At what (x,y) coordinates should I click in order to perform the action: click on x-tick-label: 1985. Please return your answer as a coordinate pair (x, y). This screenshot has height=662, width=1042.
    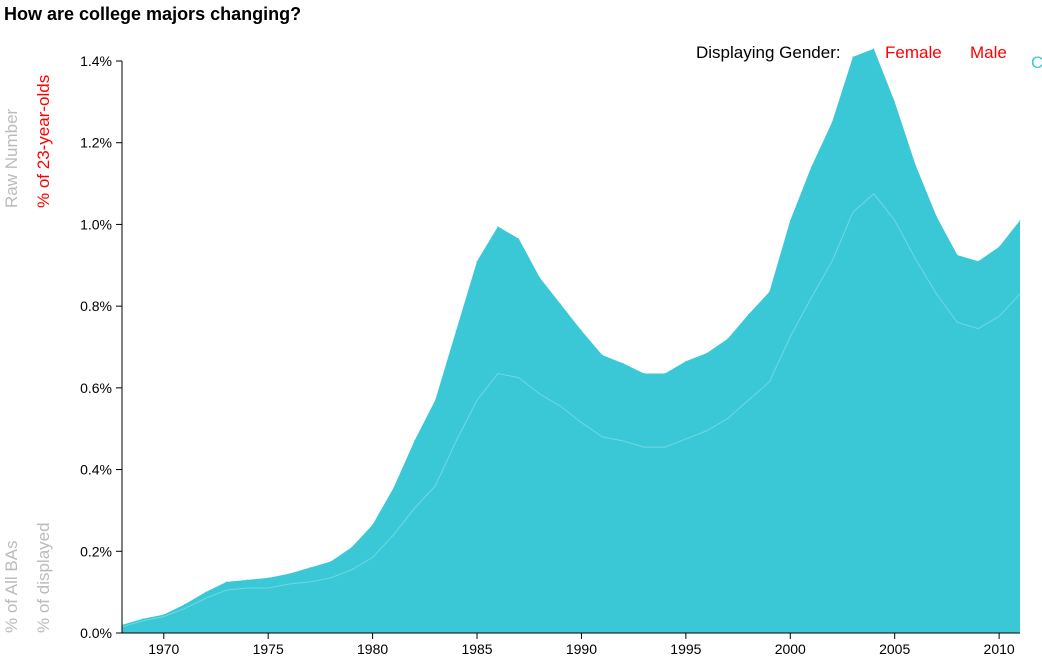
    Looking at the image, I should click on (476, 649).